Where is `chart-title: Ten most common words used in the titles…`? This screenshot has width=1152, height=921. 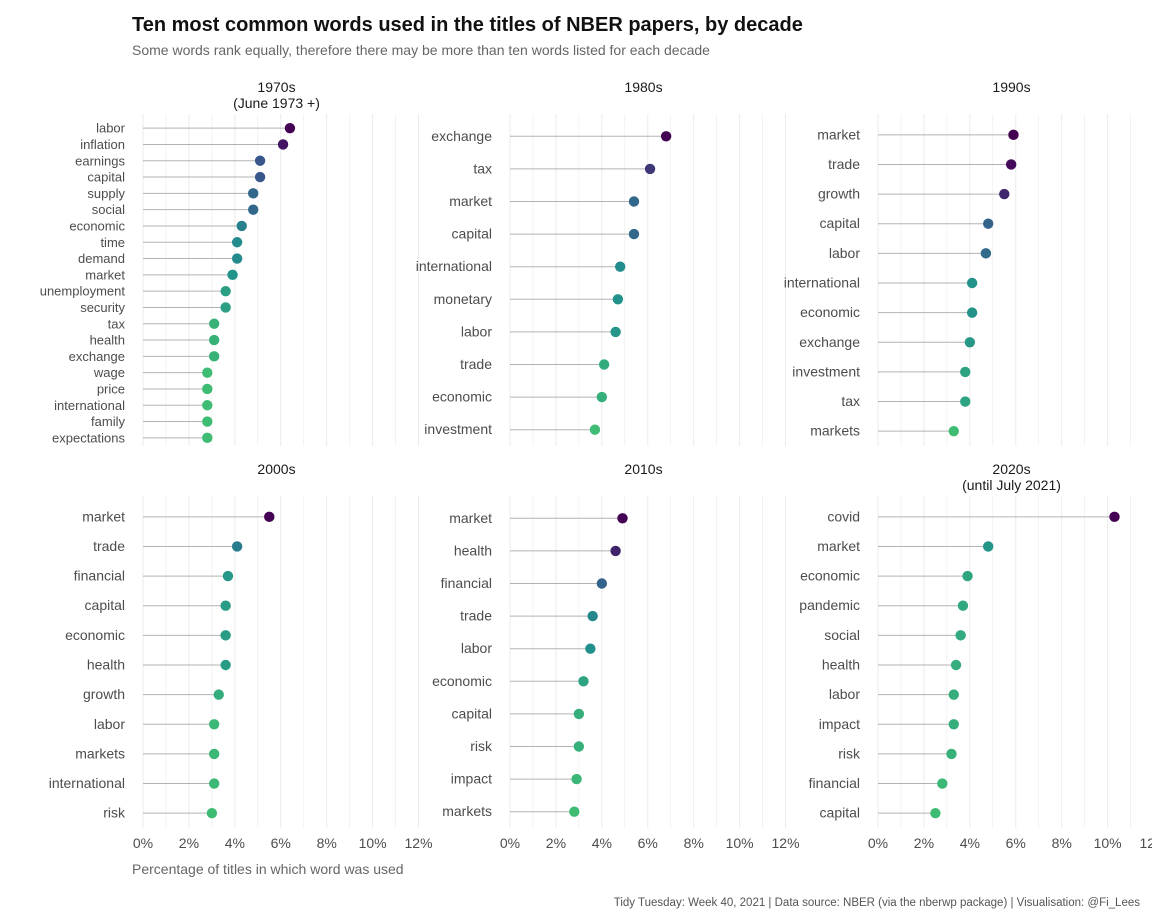 chart-title: Ten most common words used in the titles… is located at coordinates (467, 25).